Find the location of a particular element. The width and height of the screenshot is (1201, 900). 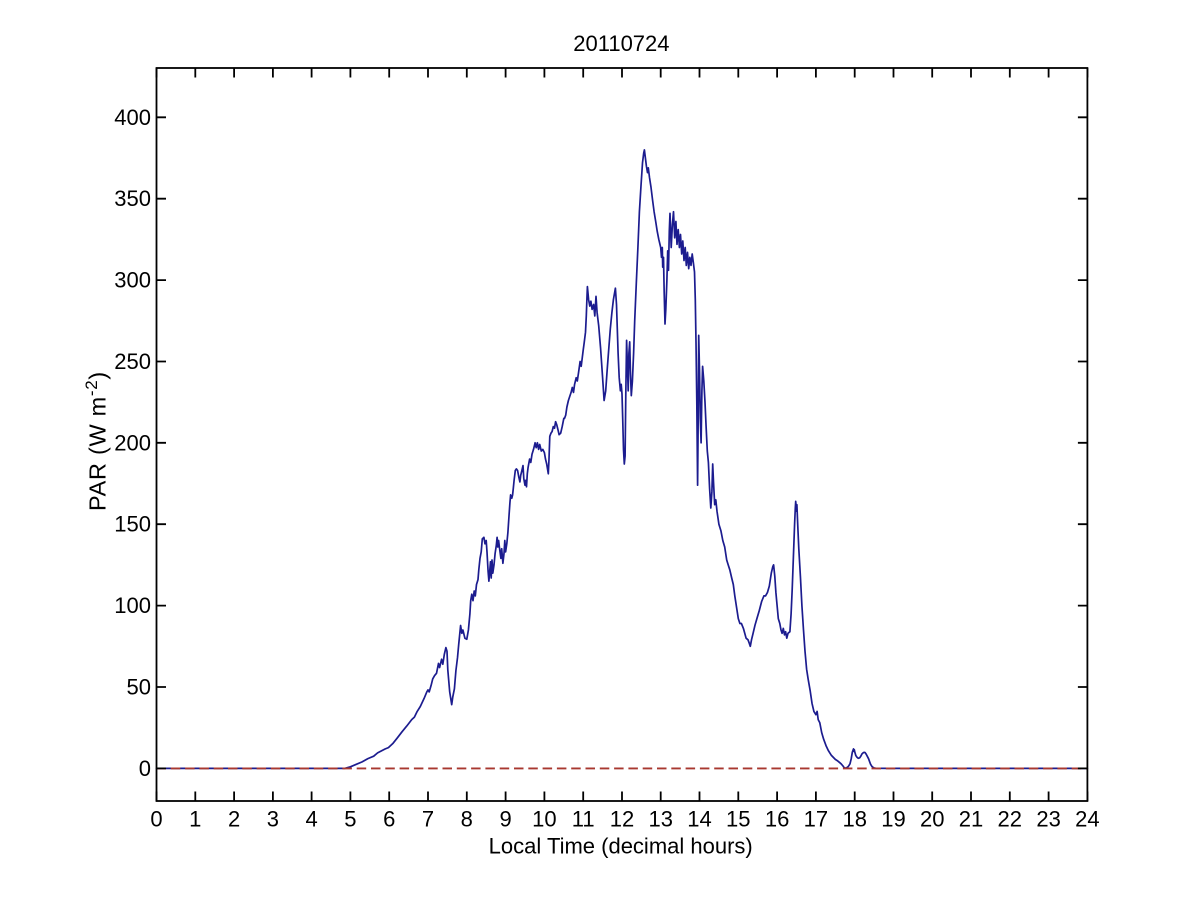

svg-text: 4 is located at coordinates (311, 819).